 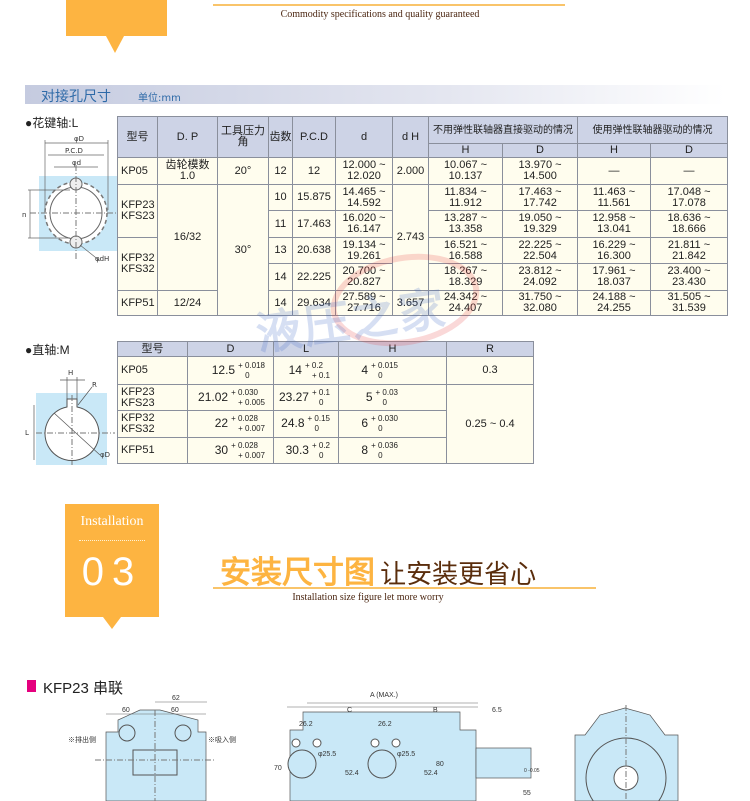 What do you see at coordinates (320, 450) in the screenshot?
I see `tolerance: + 0.2 0` at bounding box center [320, 450].